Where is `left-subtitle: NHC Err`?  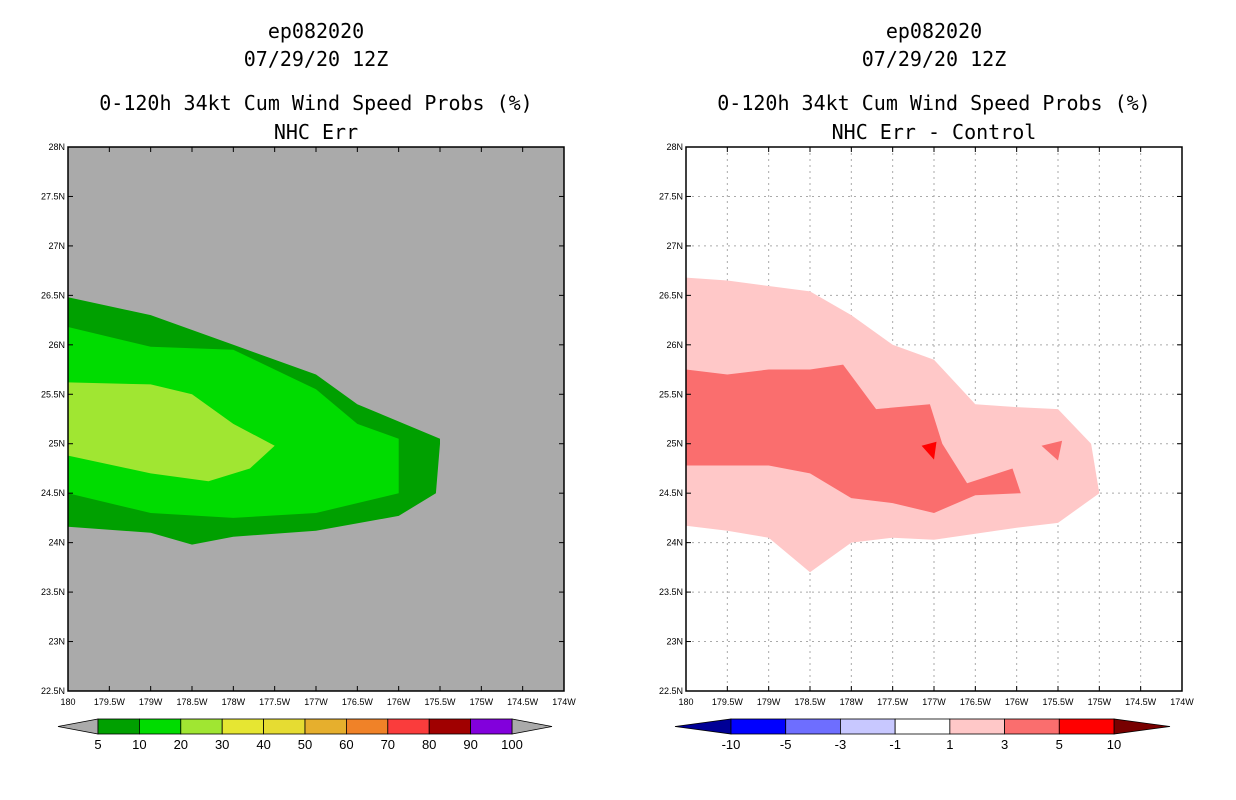
left-subtitle: NHC Err is located at coordinates (316, 132).